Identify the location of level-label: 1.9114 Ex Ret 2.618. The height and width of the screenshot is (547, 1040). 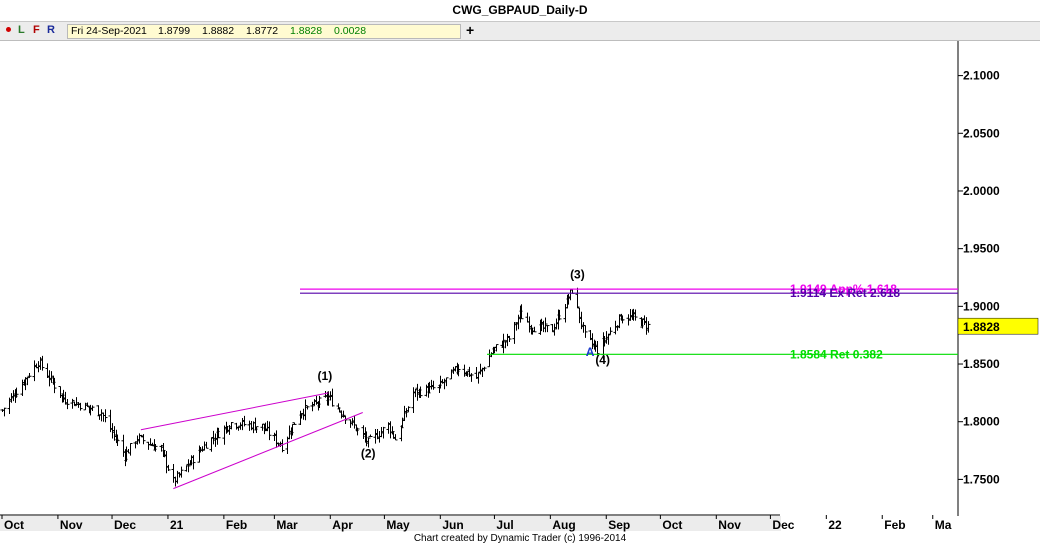
(845, 293).